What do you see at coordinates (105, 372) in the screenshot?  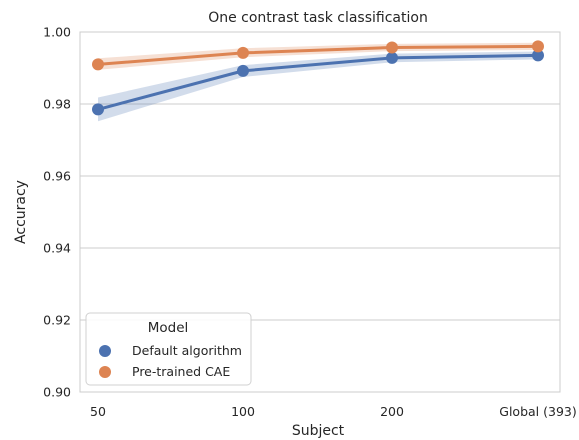 I see `legend-marker-pre-trained-cae` at bounding box center [105, 372].